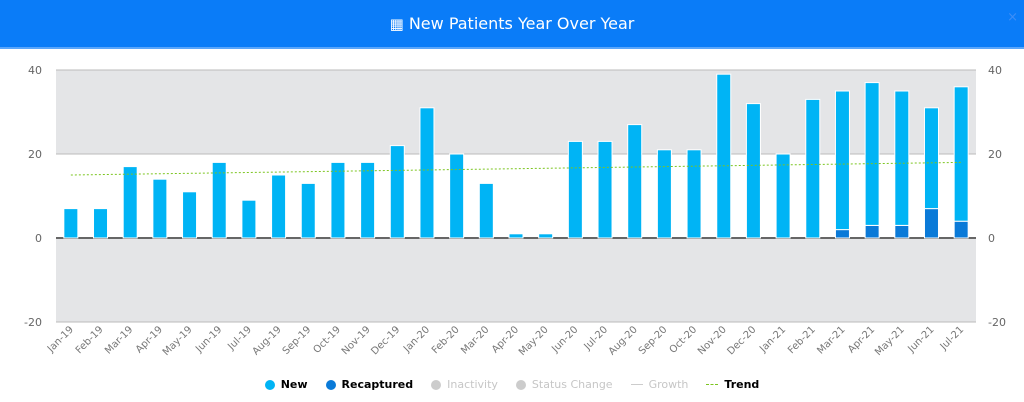  I want to click on chart-title: New Patients Year Over Year, so click(521, 23).